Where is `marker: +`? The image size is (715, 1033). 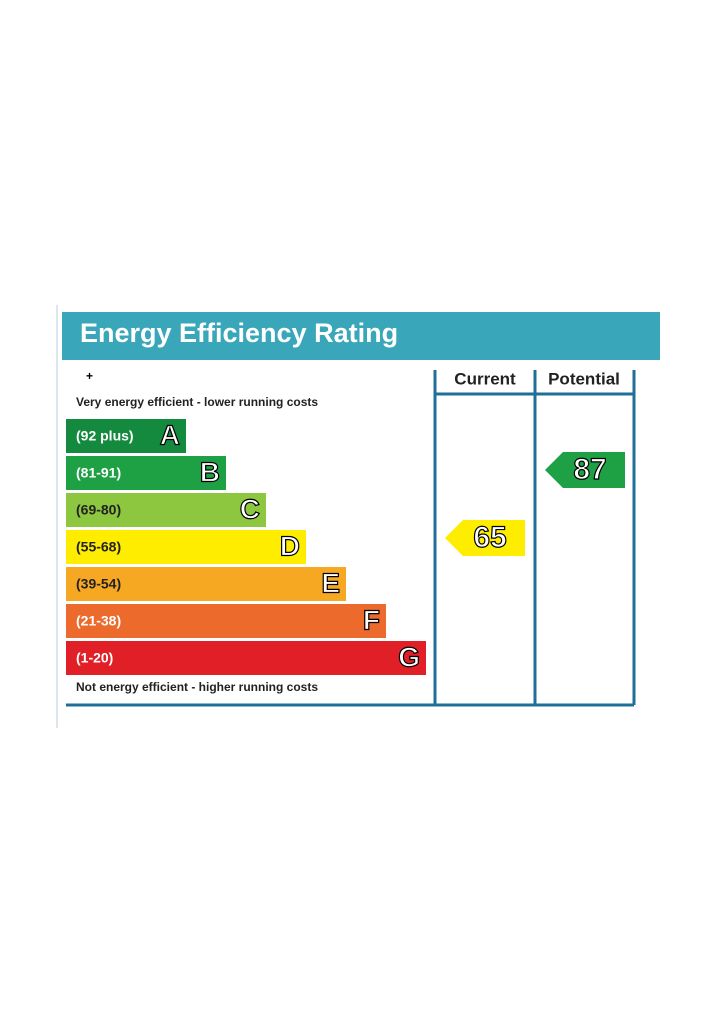 marker: + is located at coordinates (89, 376).